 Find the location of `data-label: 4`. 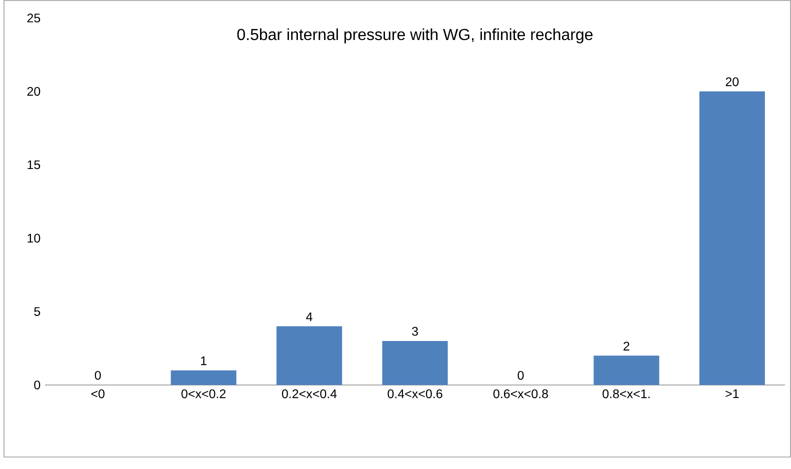

data-label: 4 is located at coordinates (309, 317).